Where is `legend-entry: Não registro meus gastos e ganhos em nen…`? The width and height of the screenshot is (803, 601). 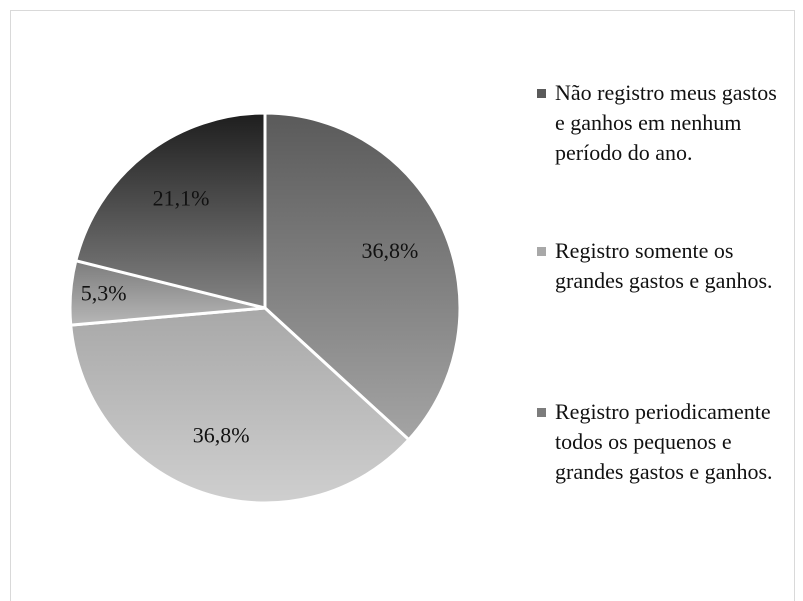
legend-entry: Não registro meus gastos e ganhos em nen… is located at coordinates (657, 123).